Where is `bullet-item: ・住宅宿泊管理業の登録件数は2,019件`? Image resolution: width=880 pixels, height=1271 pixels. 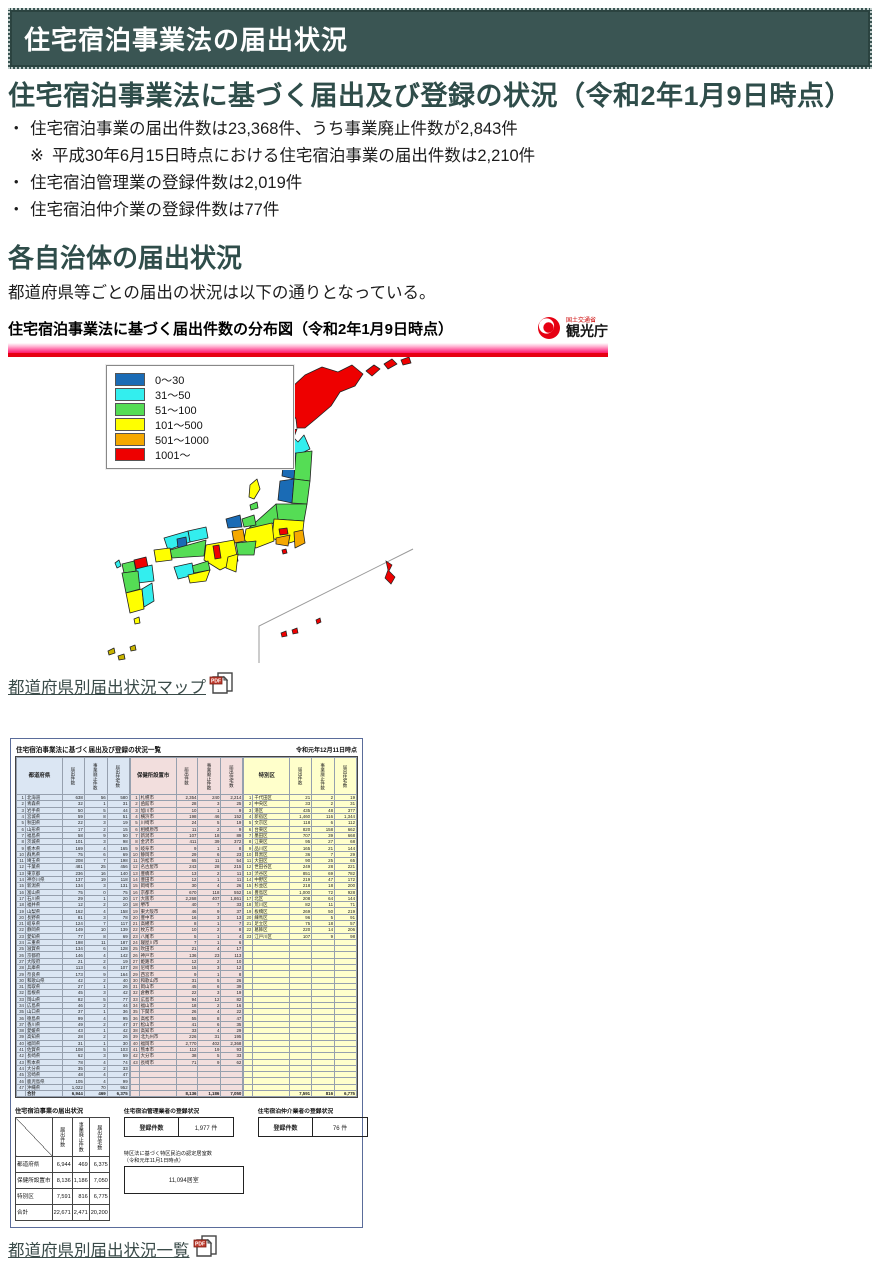
bullet-item: ・住宅宿泊管理業の登録件数は2,019件 is located at coordinates (155, 183).